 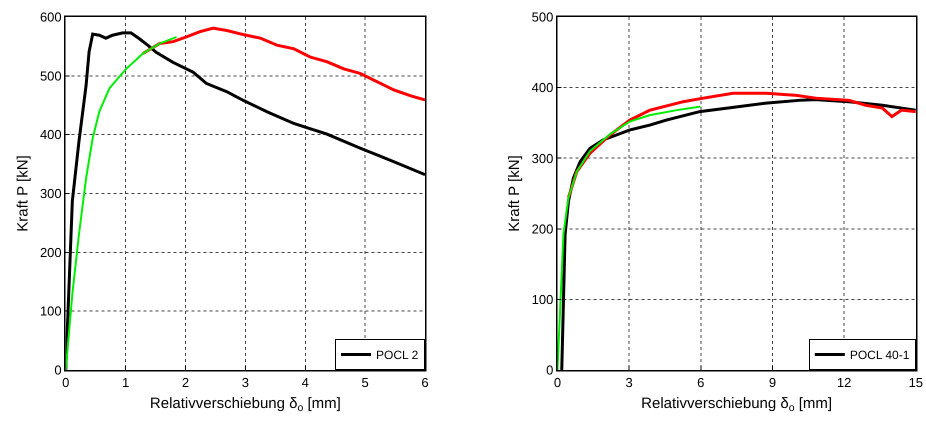 What do you see at coordinates (880, 355) in the screenshot?
I see `legend-label: POCL 40-1` at bounding box center [880, 355].